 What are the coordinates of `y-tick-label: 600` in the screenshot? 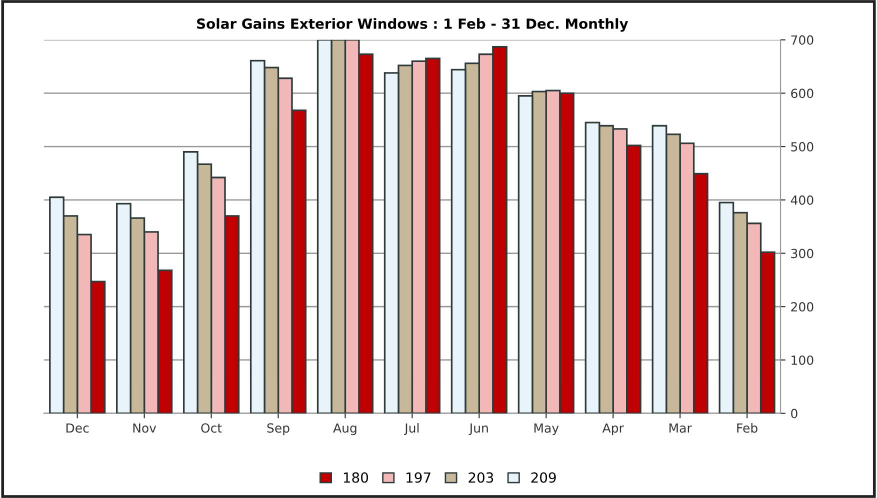 It's located at (802, 93).